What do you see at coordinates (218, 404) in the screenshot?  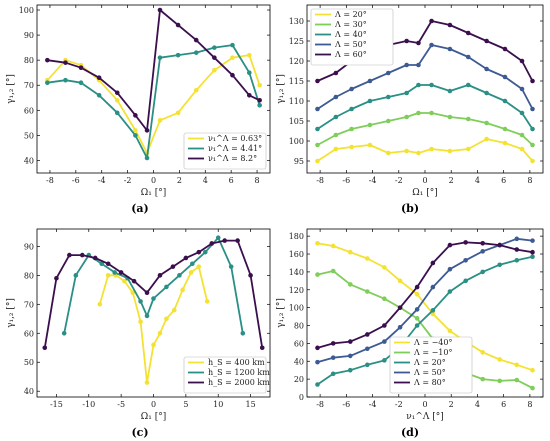 I see `x-tick-label: 10` at bounding box center [218, 404].